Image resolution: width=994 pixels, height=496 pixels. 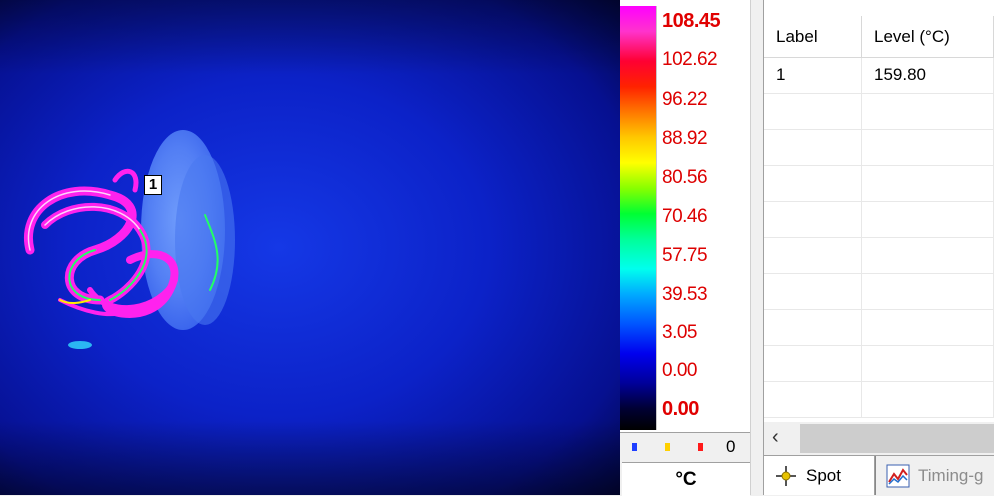 I want to click on panel-splitter, so click(x=757, y=247).